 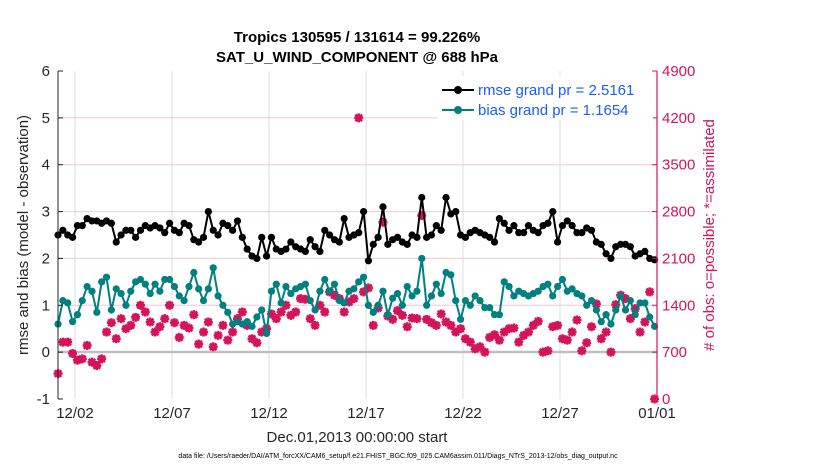 What do you see at coordinates (674, 352) in the screenshot?
I see `y2-tick-label: 700` at bounding box center [674, 352].